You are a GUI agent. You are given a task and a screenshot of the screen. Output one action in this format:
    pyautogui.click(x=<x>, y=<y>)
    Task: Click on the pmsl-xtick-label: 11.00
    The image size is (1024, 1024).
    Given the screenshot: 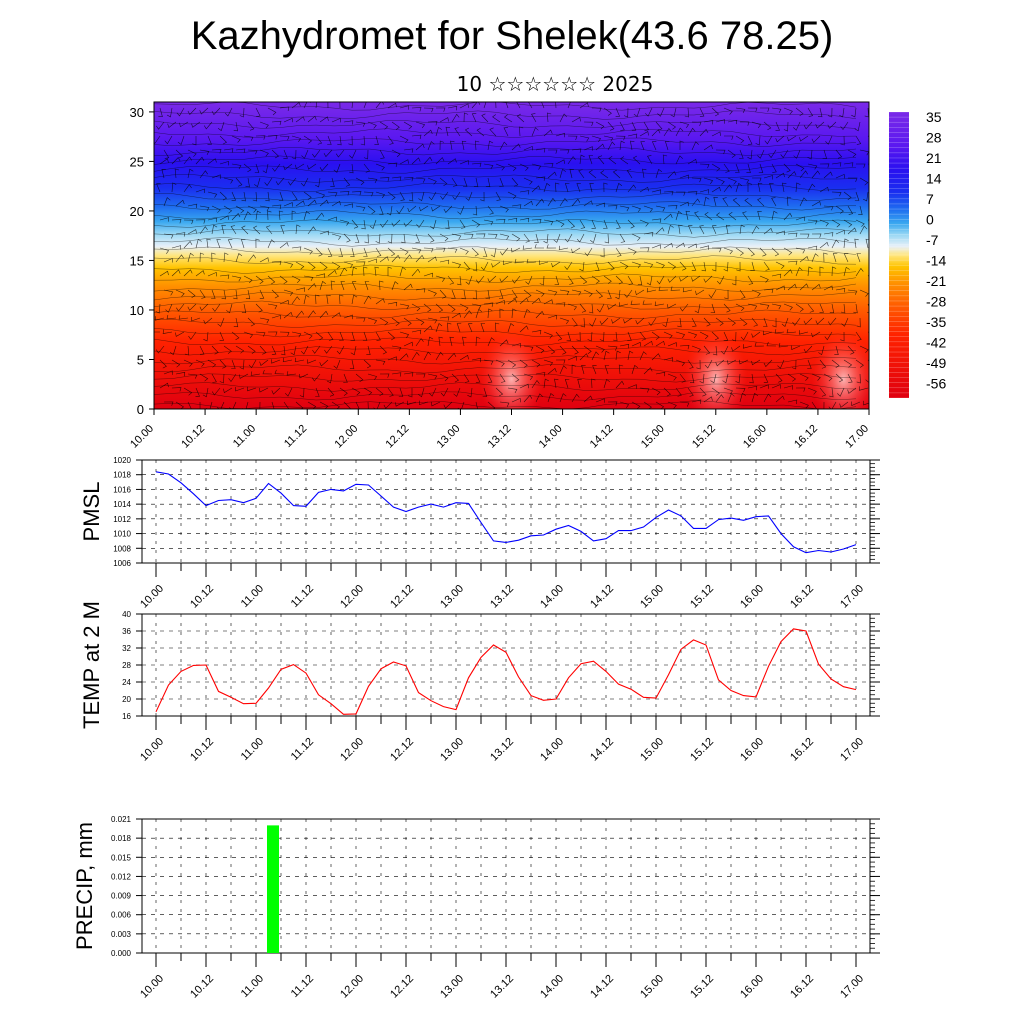 What is the action you would take?
    pyautogui.click(x=252, y=596)
    